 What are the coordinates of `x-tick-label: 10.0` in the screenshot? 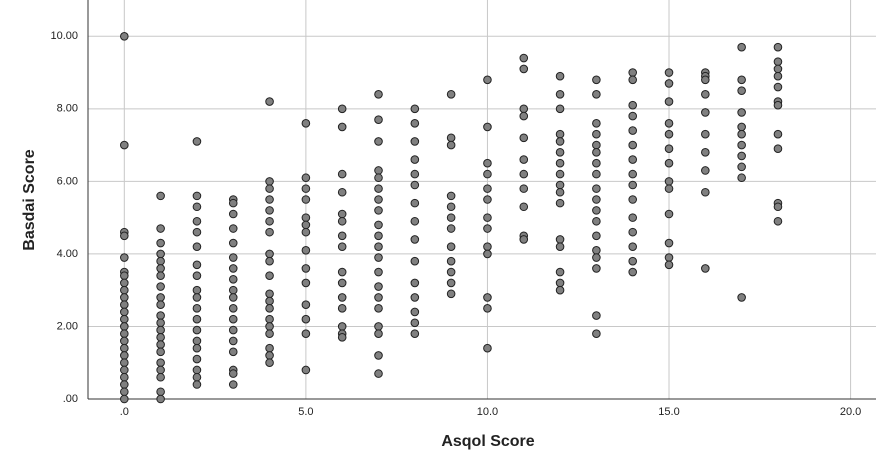 It's located at (487, 412).